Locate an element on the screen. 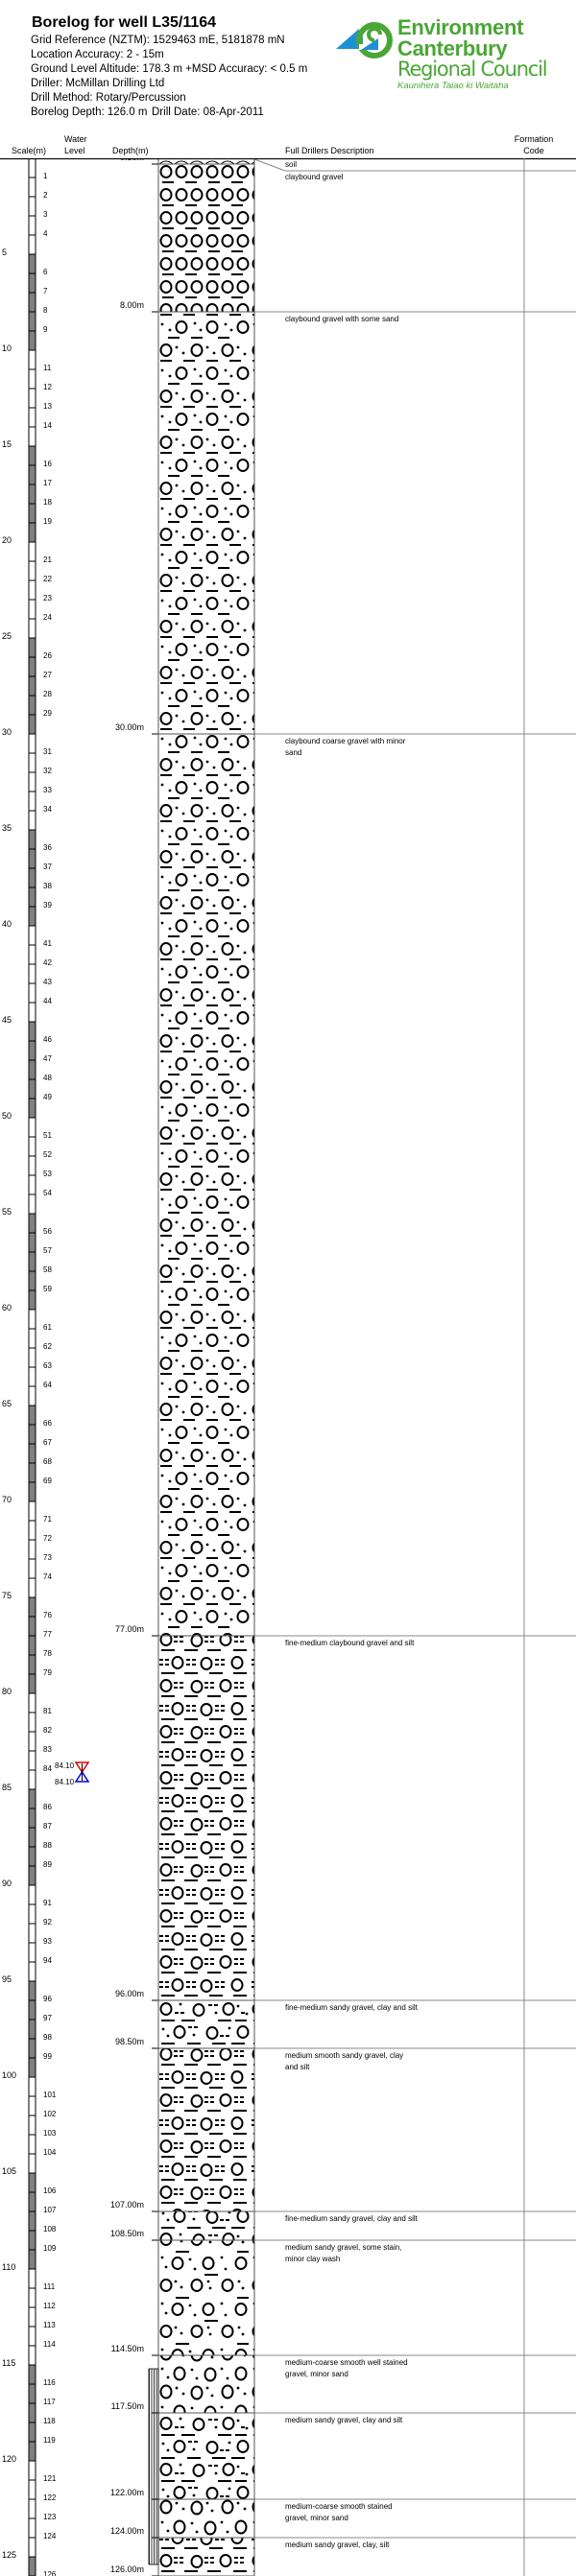 This screenshot has width=576, height=2576. water-level-marker-down-icon is located at coordinates (82, 1768).